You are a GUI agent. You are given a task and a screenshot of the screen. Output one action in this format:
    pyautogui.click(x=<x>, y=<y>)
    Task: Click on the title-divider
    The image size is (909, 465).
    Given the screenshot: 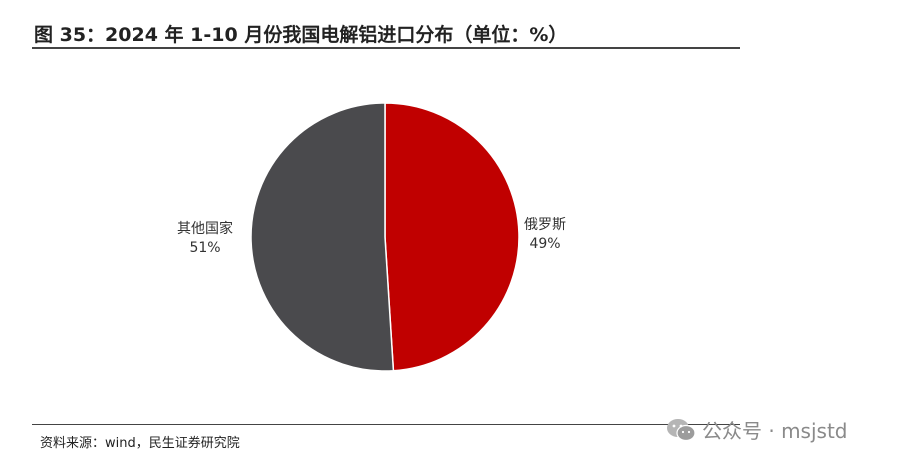 What is the action you would take?
    pyautogui.click(x=386, y=48)
    